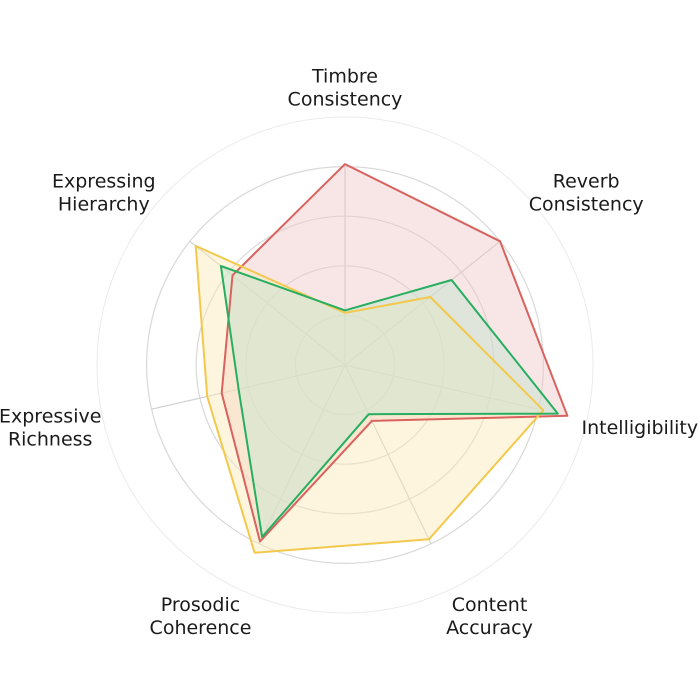 The height and width of the screenshot is (700, 700). I want to click on axis-label: Expressing Hierarchy, so click(104, 192).